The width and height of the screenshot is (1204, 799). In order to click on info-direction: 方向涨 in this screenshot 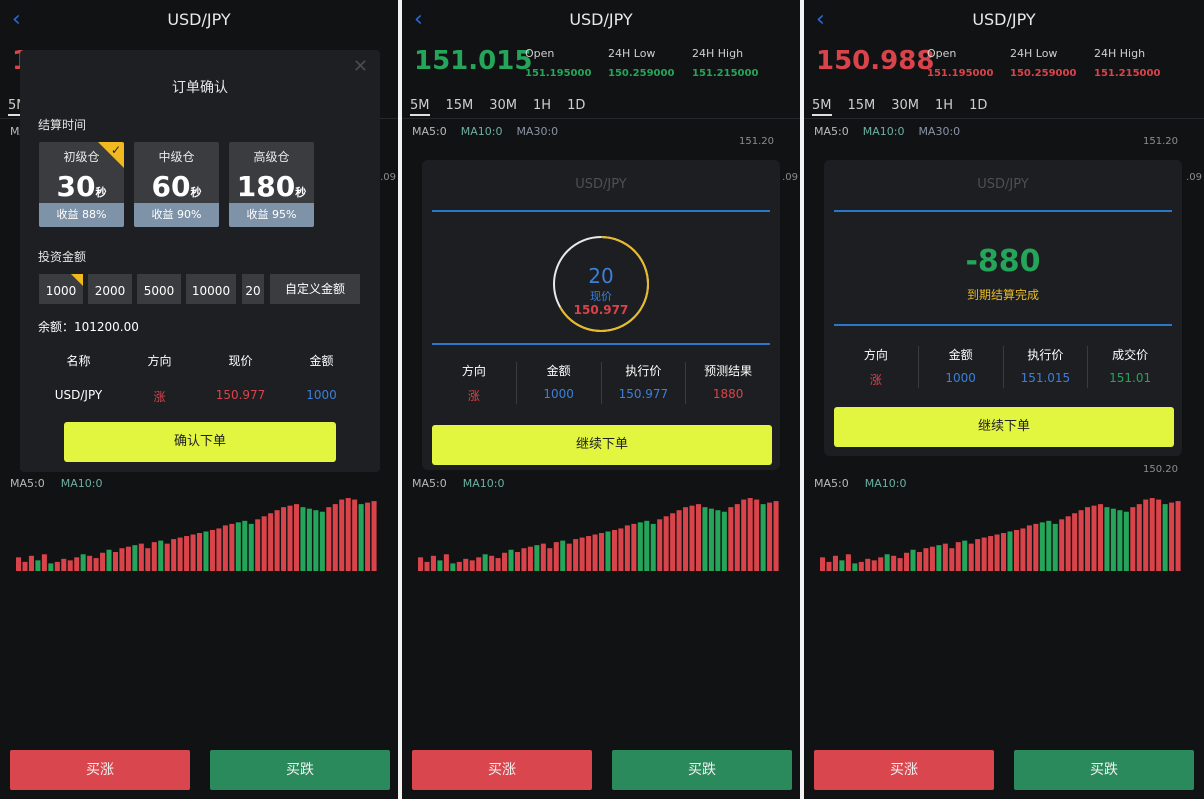, I will do `click(876, 367)`.